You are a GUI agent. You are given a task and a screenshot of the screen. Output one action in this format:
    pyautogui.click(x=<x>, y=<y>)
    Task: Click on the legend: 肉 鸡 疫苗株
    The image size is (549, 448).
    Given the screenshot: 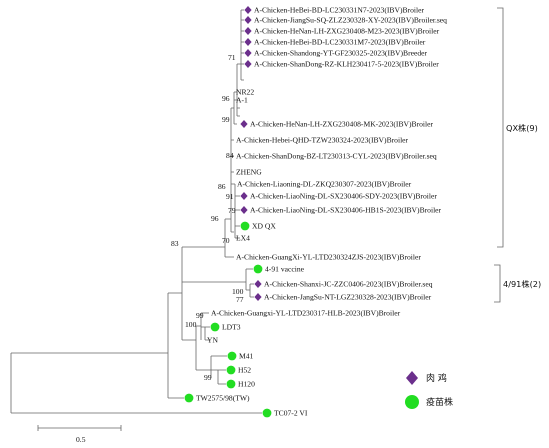 What is the action you would take?
    pyautogui.click(x=429, y=390)
    